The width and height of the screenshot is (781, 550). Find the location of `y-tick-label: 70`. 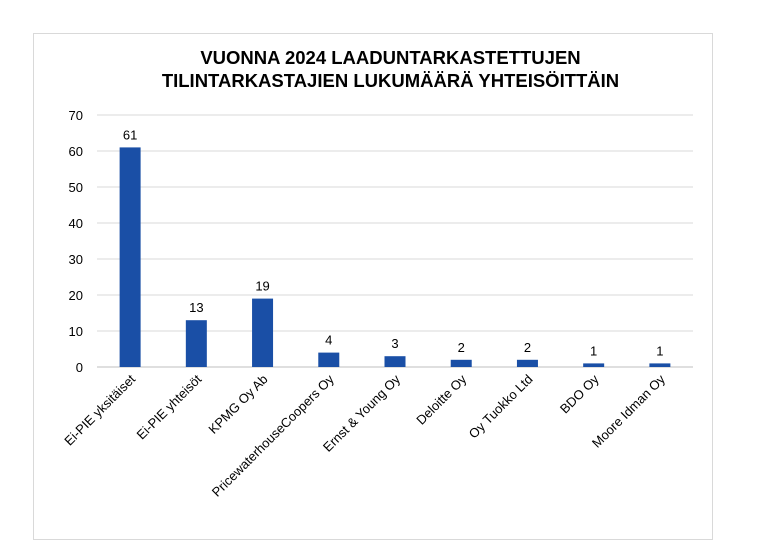

y-tick-label: 70 is located at coordinates (76, 115).